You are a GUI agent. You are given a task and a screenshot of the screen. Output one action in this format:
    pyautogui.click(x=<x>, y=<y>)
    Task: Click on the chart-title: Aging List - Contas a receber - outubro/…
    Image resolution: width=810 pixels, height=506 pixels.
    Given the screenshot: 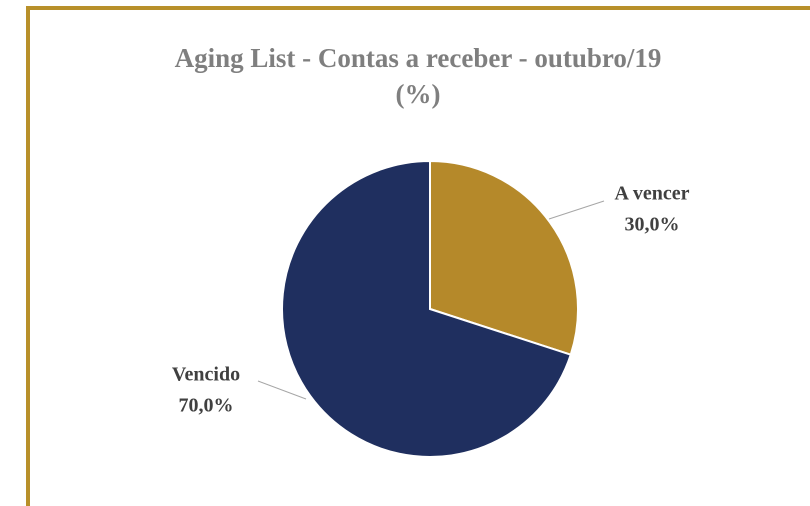 What is the action you would take?
    pyautogui.click(x=418, y=76)
    